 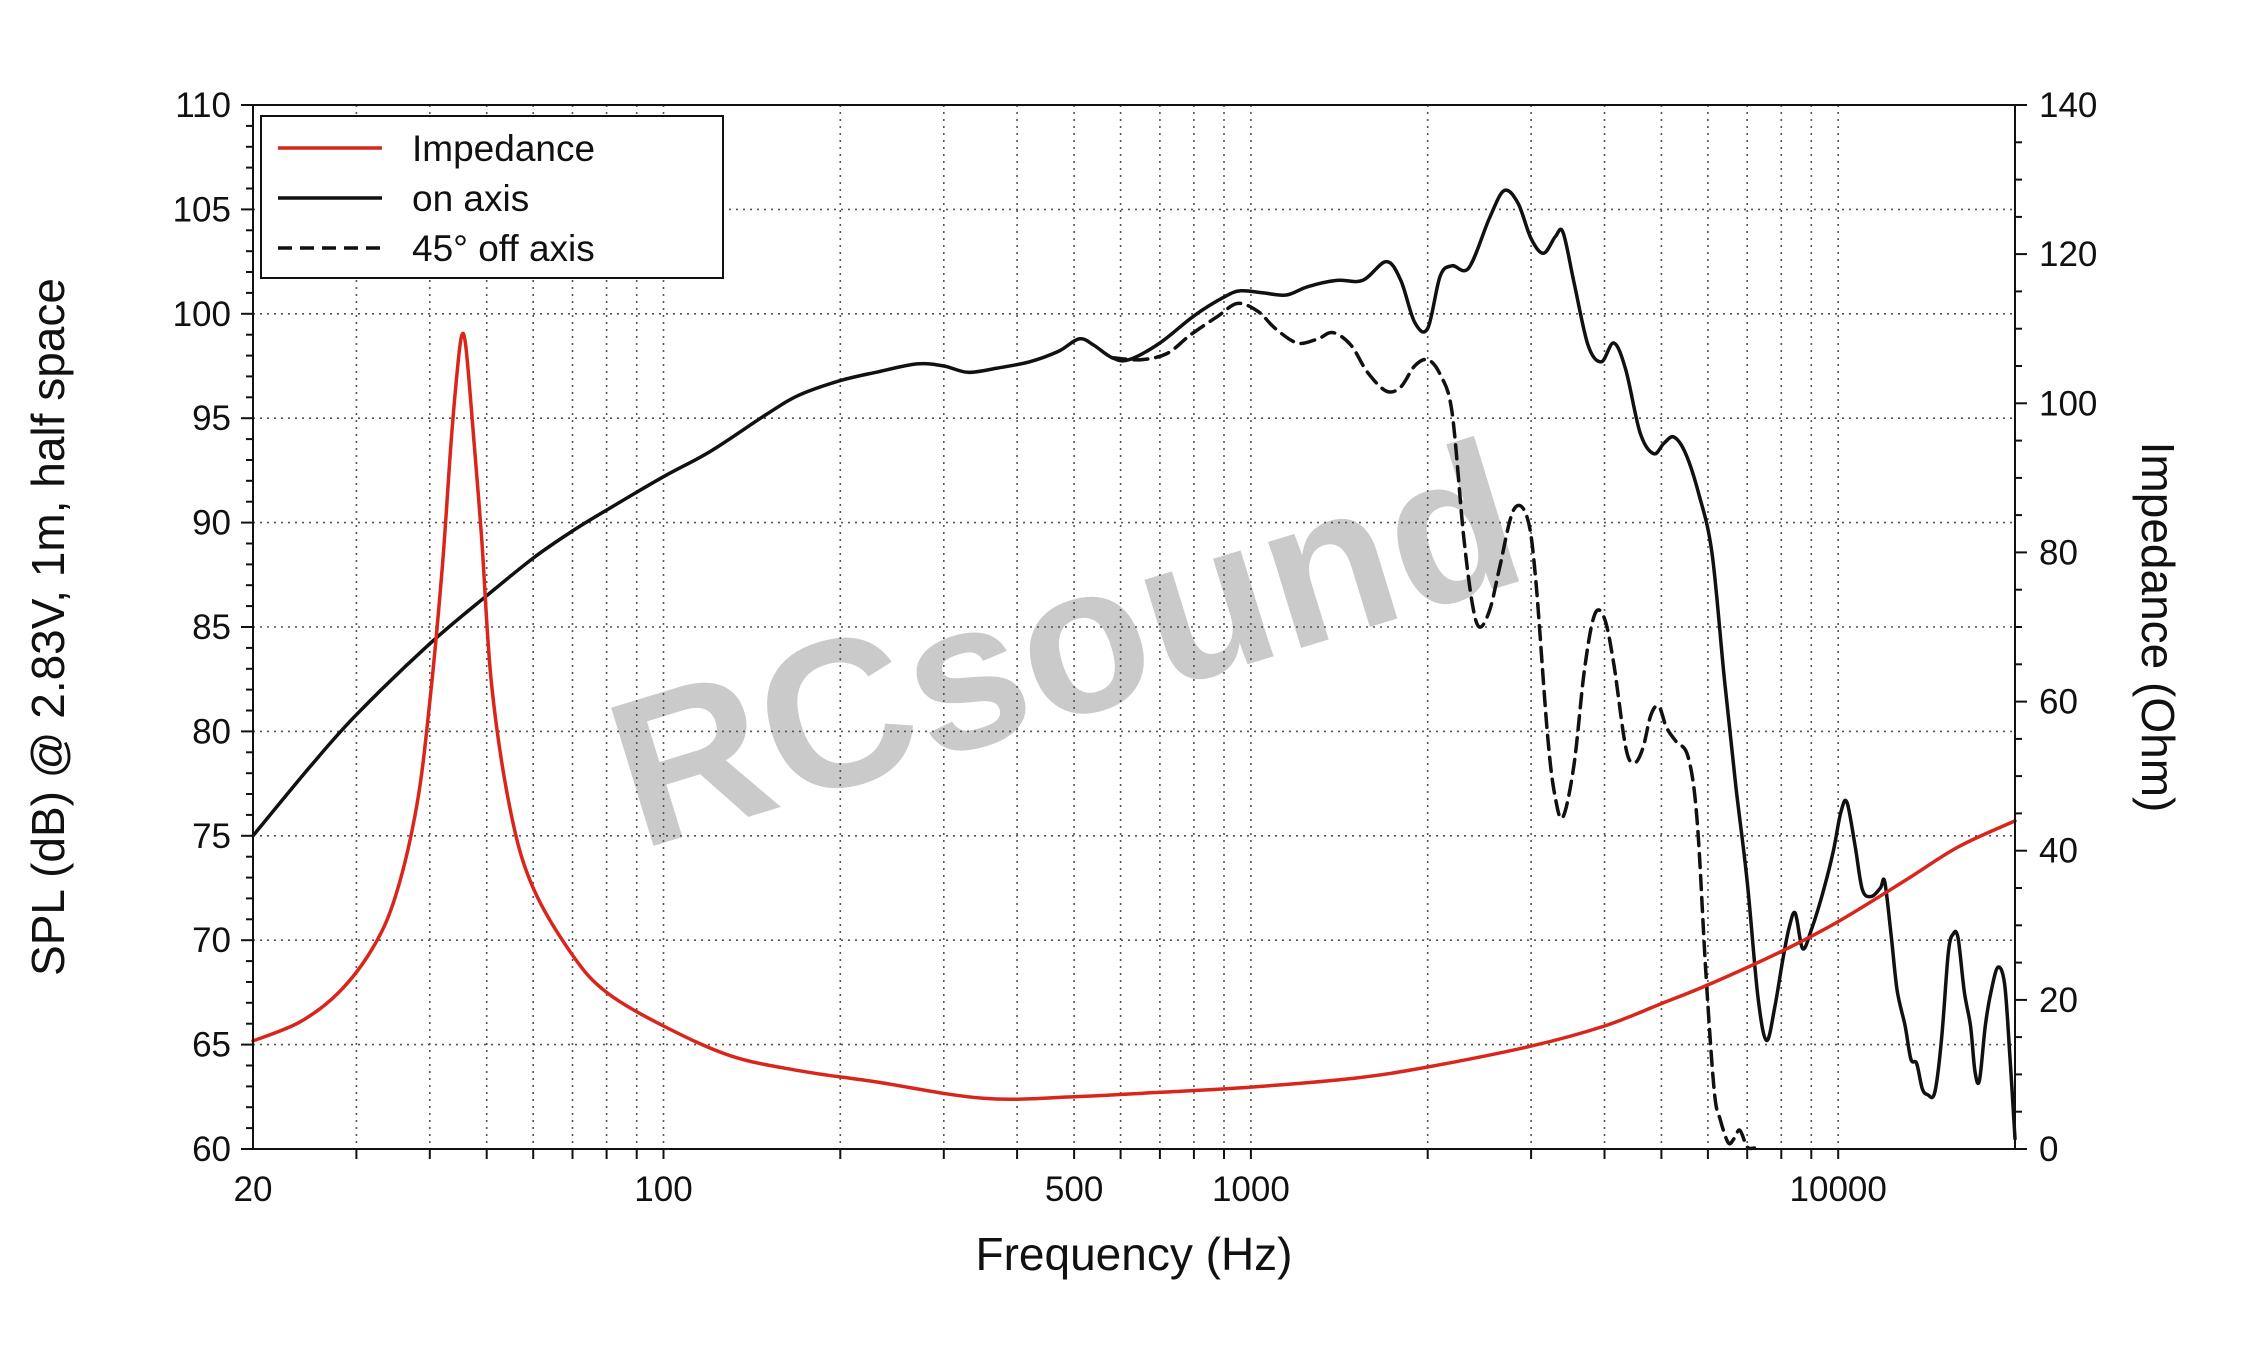 What do you see at coordinates (1251, 1189) in the screenshot?
I see `x-tick-label: 1000` at bounding box center [1251, 1189].